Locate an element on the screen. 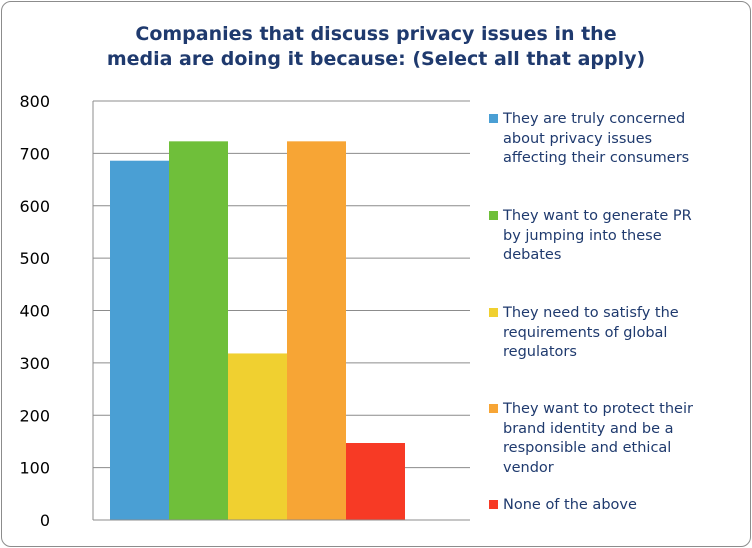  y-tick-label: 0 is located at coordinates (45, 520).